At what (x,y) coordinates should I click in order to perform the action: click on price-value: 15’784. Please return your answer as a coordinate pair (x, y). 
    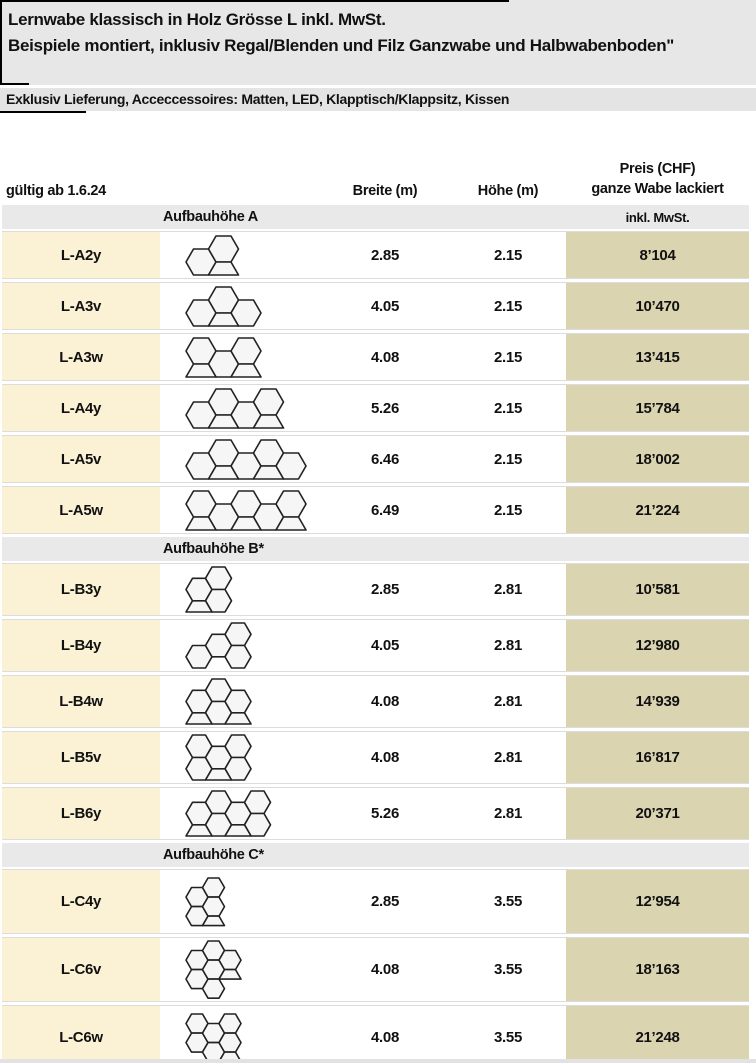
    Looking at the image, I should click on (657, 408).